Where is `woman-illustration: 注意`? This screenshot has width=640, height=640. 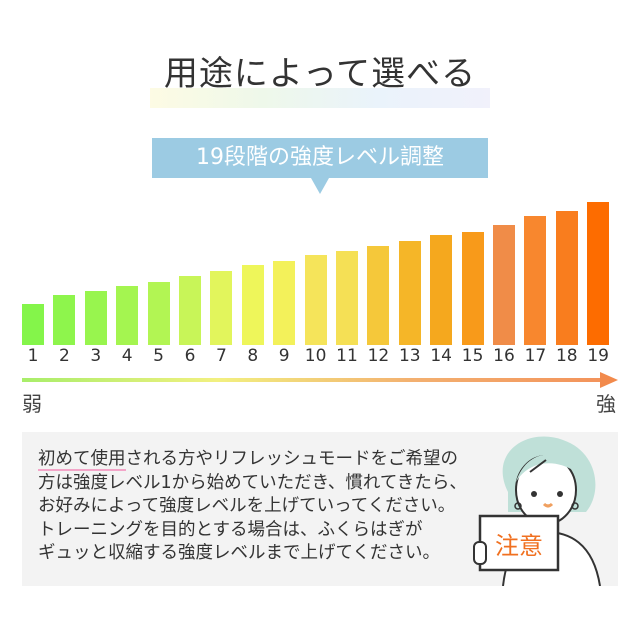 woman-illustration: 注意 is located at coordinates (537, 511).